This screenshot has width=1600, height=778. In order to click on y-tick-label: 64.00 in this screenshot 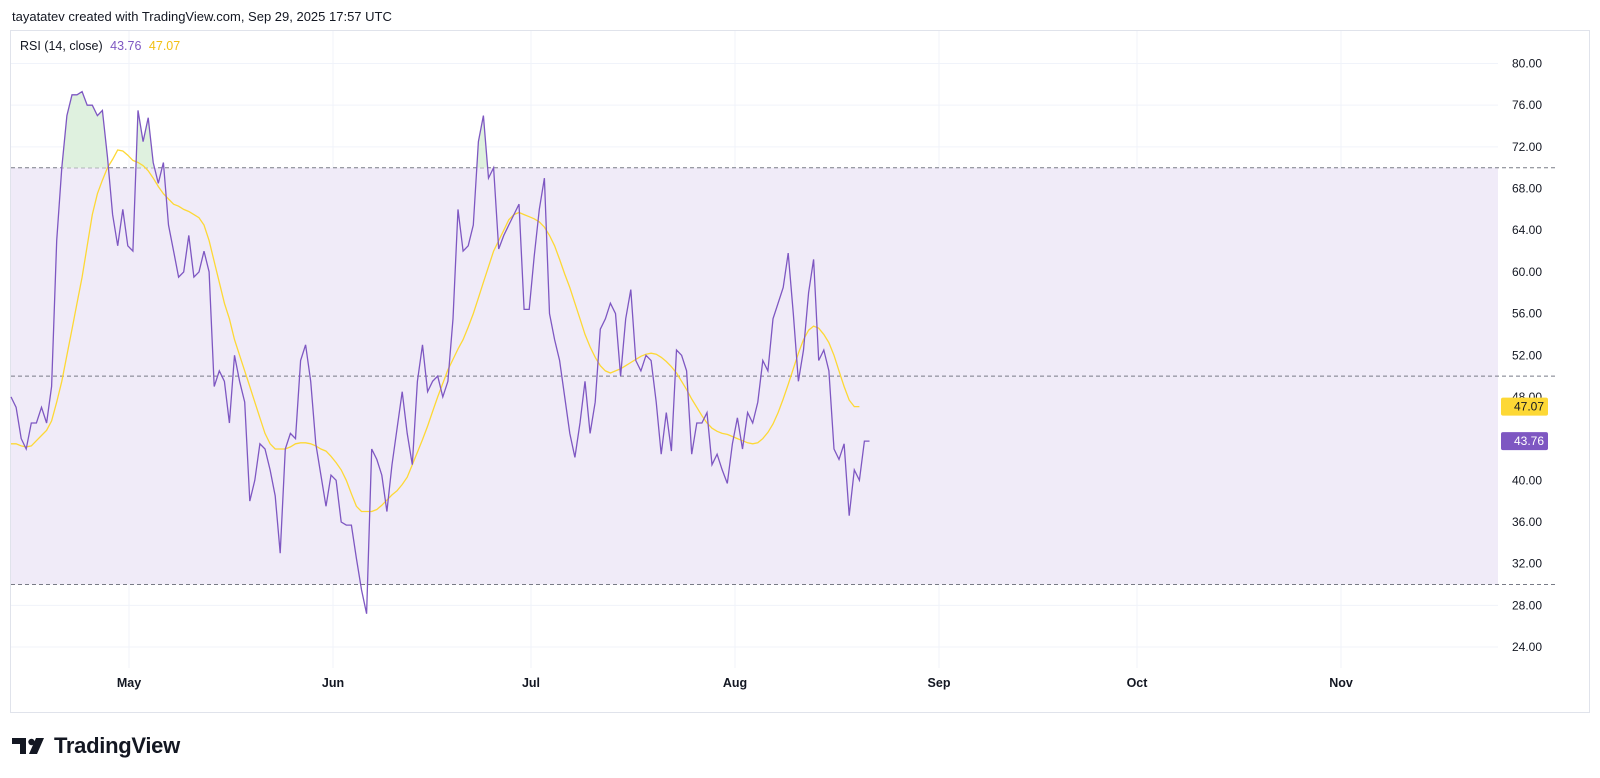, I will do `click(1527, 230)`.